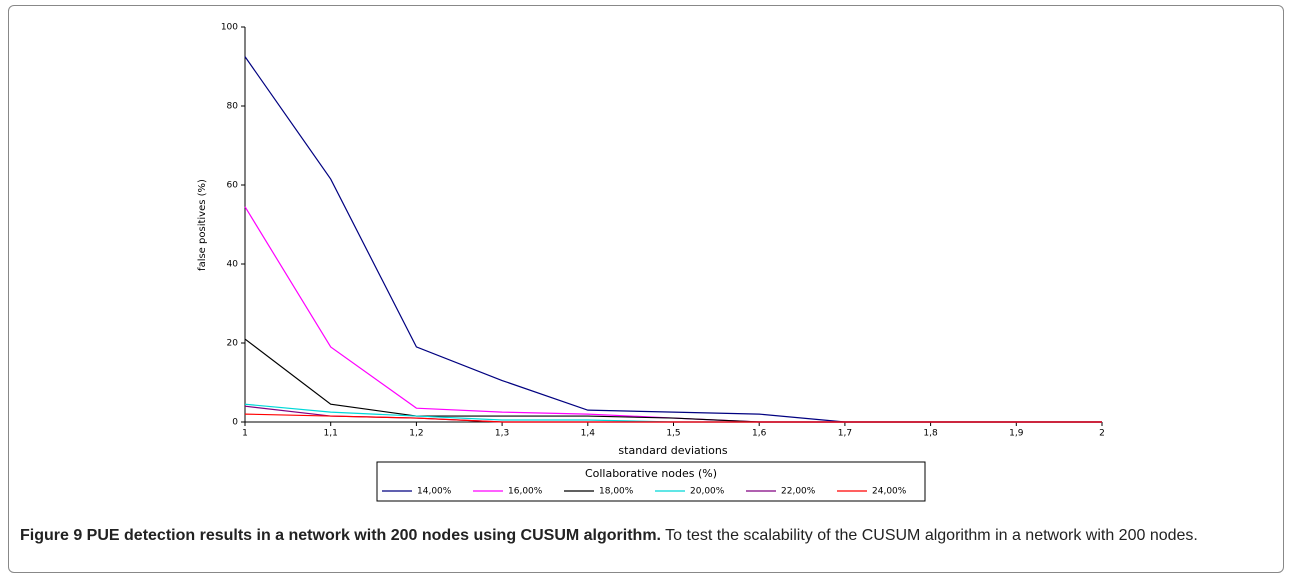 This screenshot has width=1294, height=580. Describe the element at coordinates (233, 265) in the screenshot. I see `y-tick-label: 40` at that location.